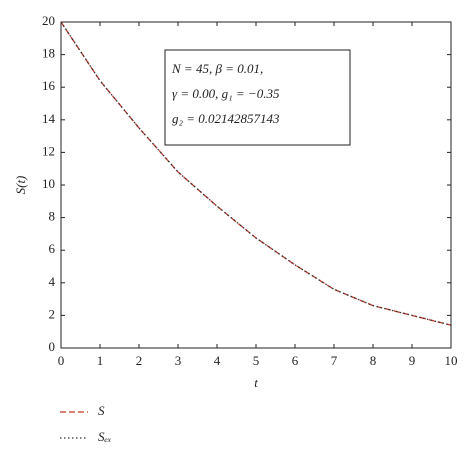  I want to click on x-tick-label: 1, so click(100, 360).